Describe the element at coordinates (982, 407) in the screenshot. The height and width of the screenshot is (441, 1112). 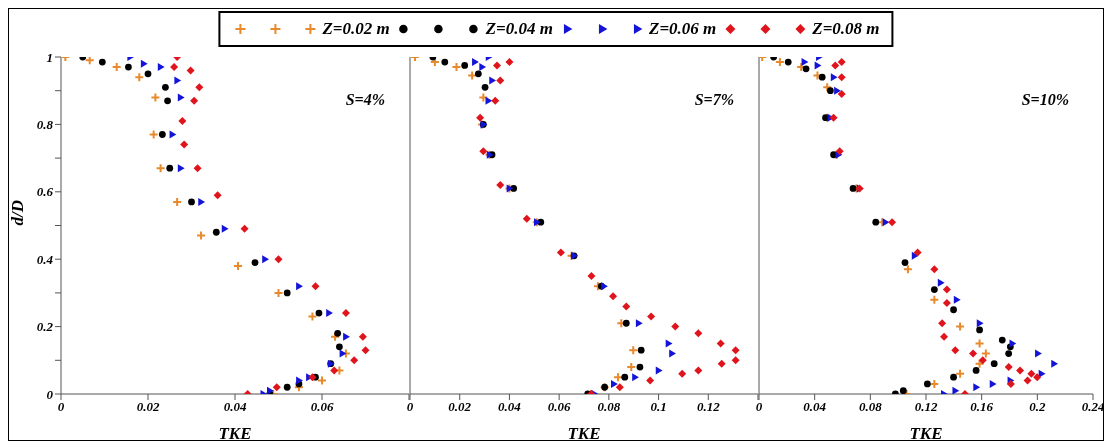
I see `x-tick-label: 0.16` at that location.